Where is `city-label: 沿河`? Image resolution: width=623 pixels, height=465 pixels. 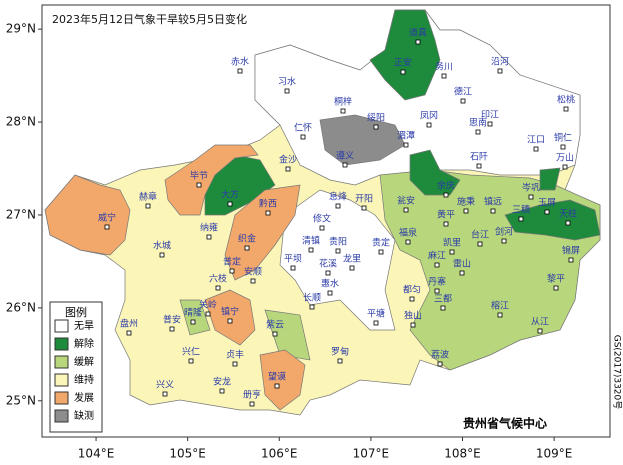 city-label: 沿河 is located at coordinates (500, 62).